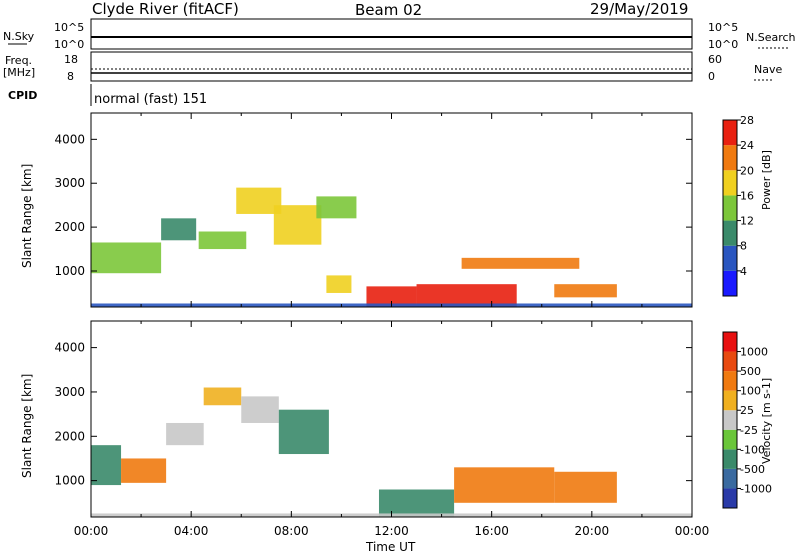  What do you see at coordinates (747, 120) in the screenshot?
I see `power-colorbar-tick-label: 28` at bounding box center [747, 120].